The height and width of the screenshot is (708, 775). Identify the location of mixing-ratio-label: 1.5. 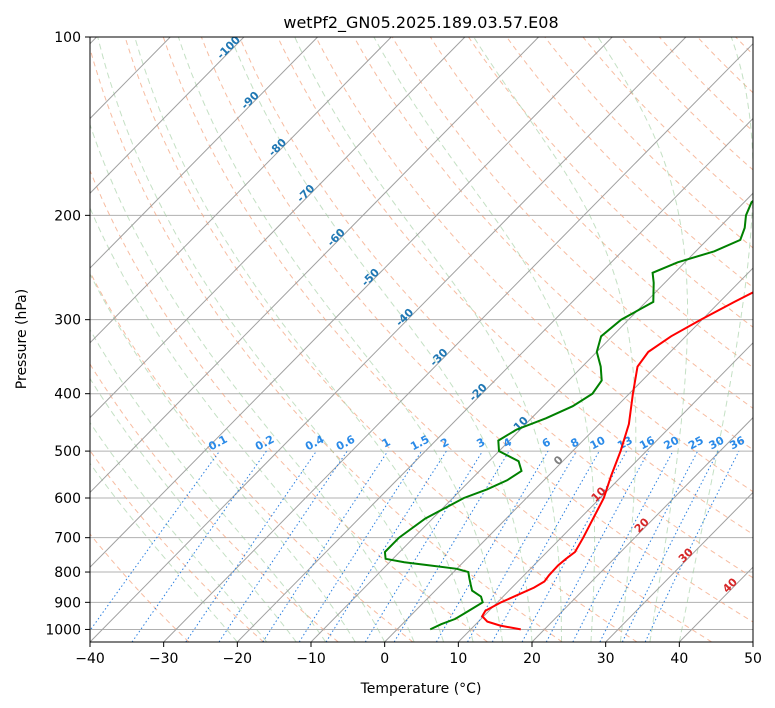
(419, 443).